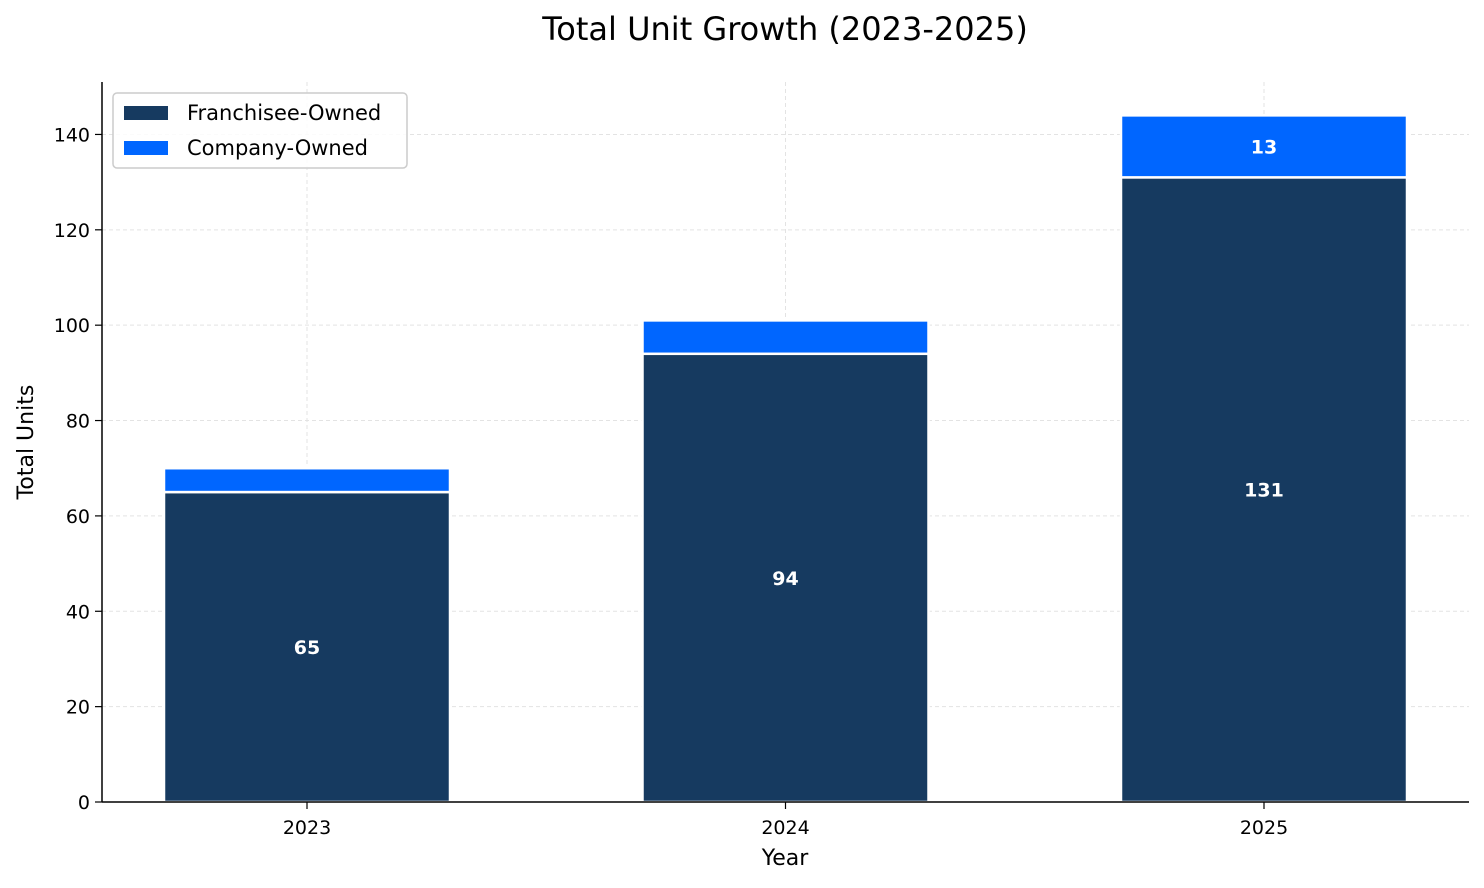 Image resolution: width=1484 pixels, height=888 pixels. Describe the element at coordinates (78, 422) in the screenshot. I see `y-tick-label: 80` at that location.